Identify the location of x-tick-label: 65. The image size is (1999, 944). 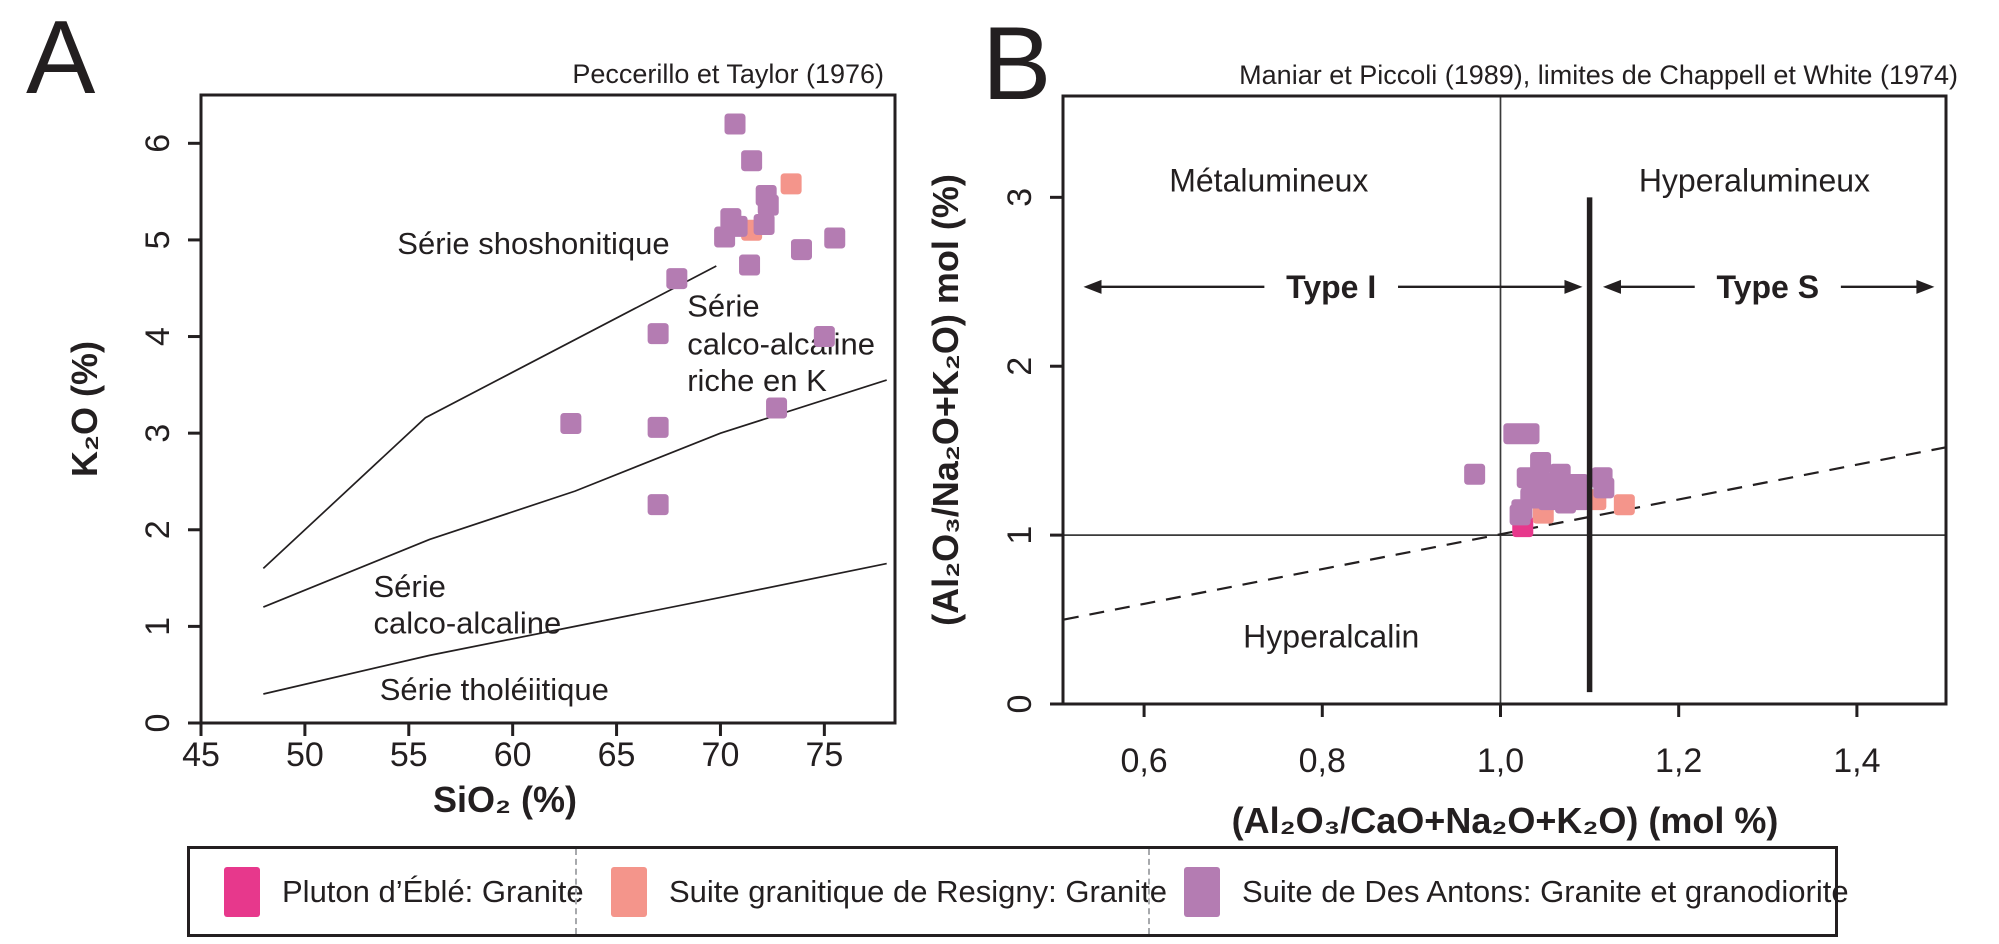
(617, 755).